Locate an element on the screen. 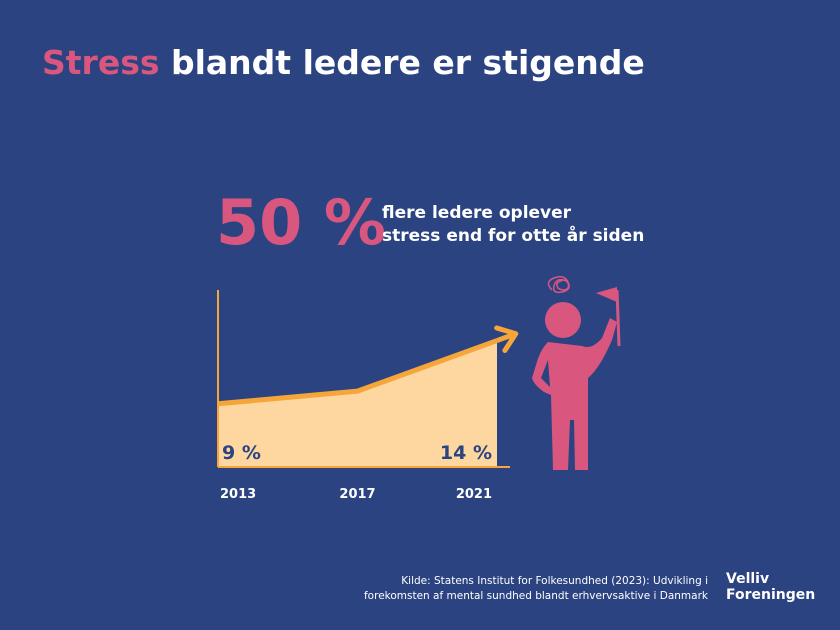 This screenshot has height=630, width=840. stat-text: flere ledere oplever is located at coordinates (477, 213).